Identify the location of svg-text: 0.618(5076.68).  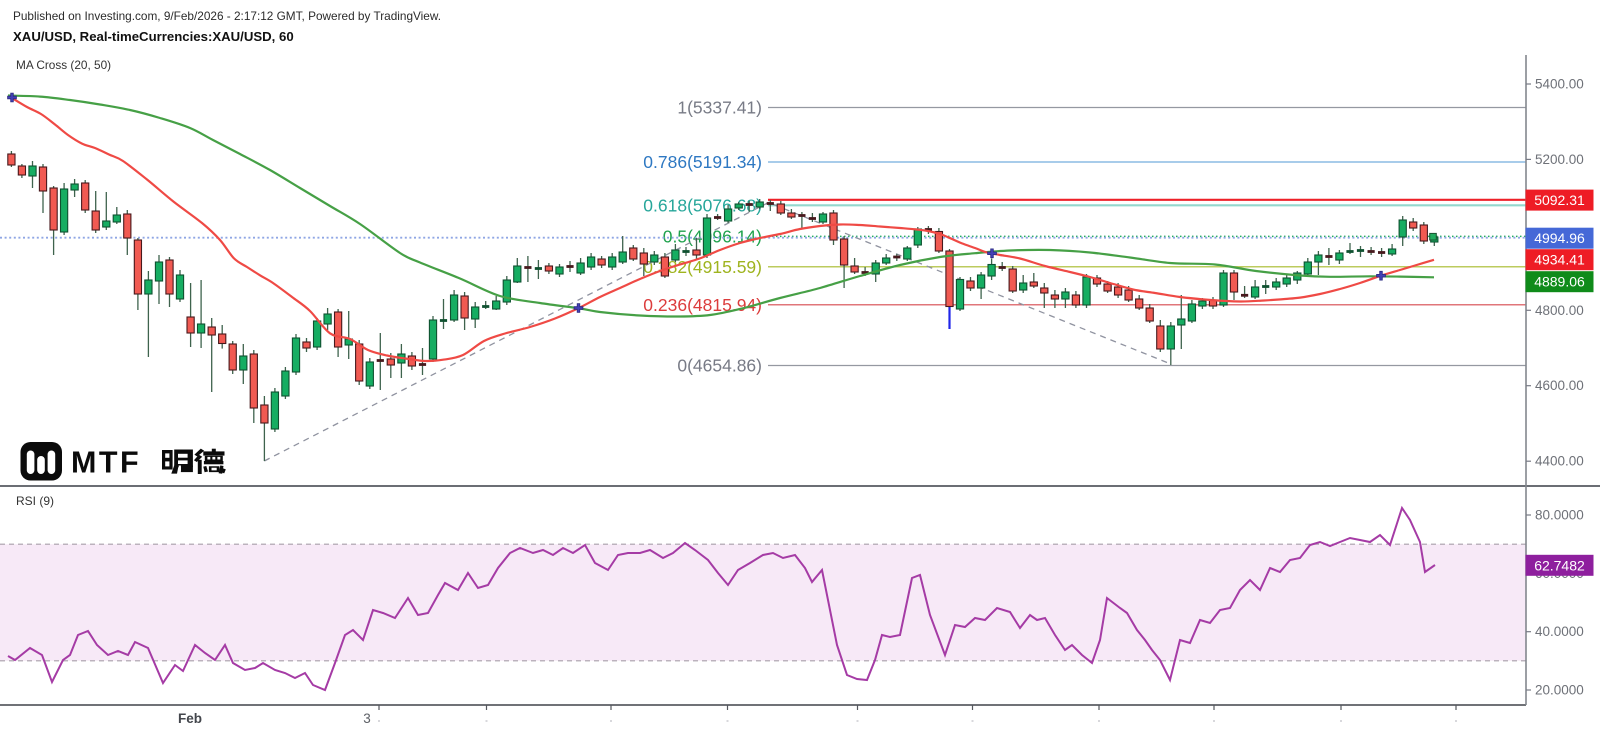
(702, 205).